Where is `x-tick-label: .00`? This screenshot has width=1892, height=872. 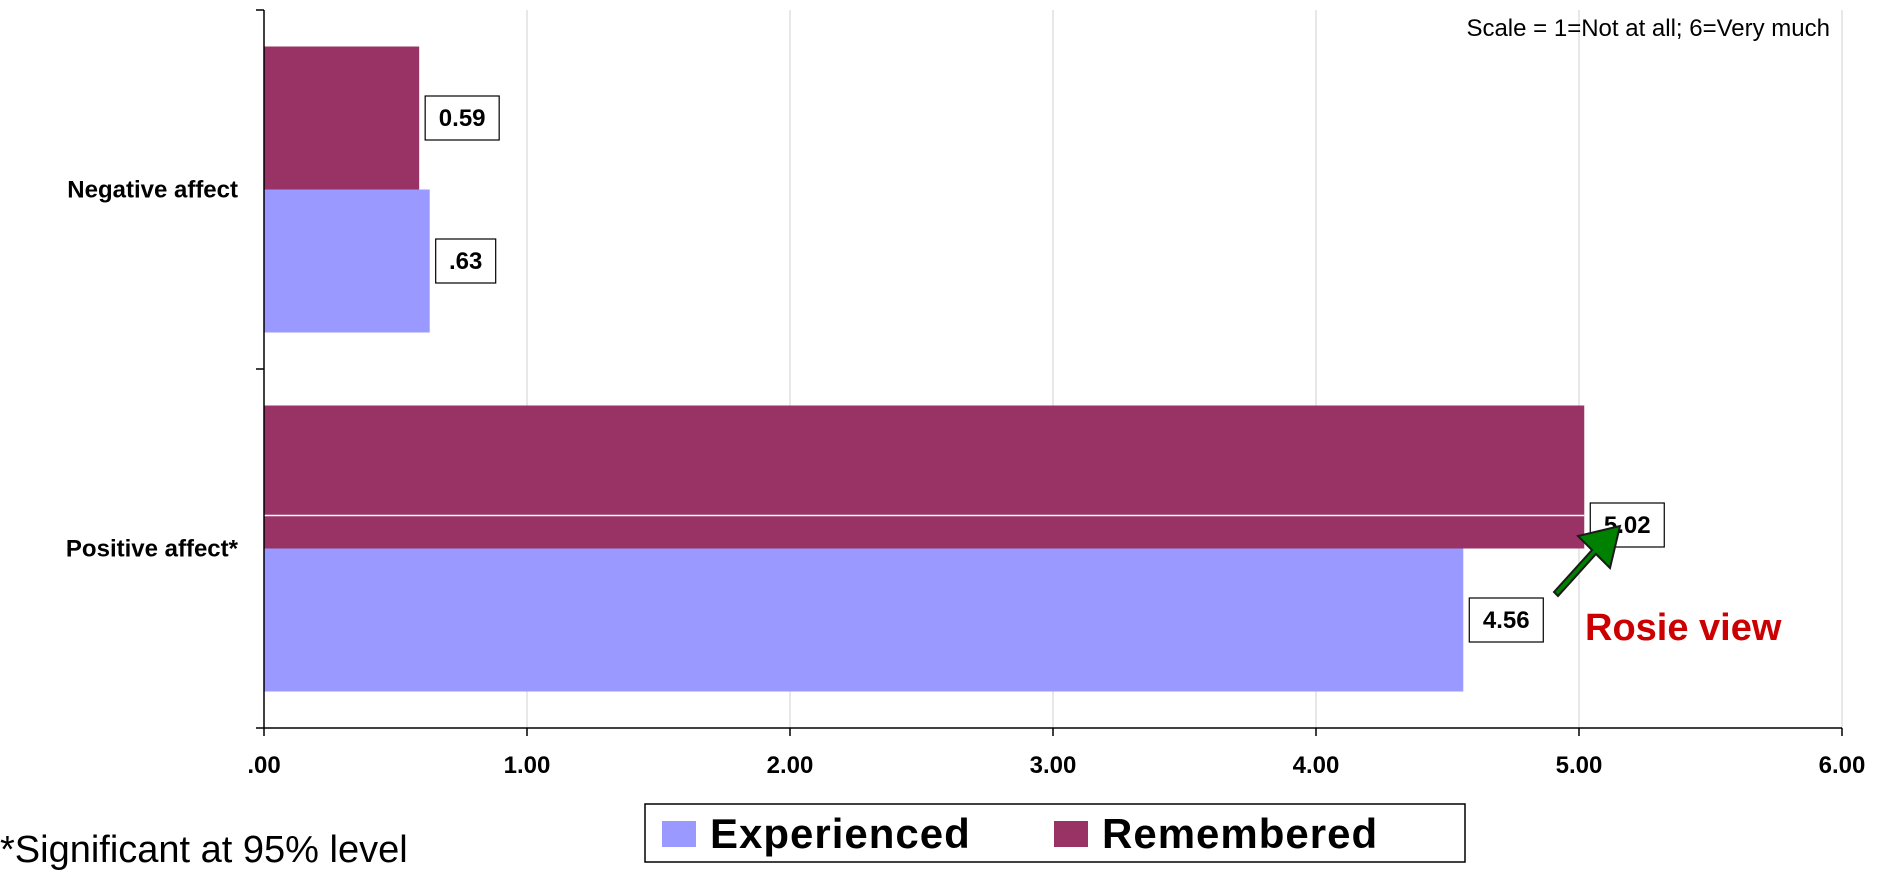 x-tick-label: .00 is located at coordinates (263, 765).